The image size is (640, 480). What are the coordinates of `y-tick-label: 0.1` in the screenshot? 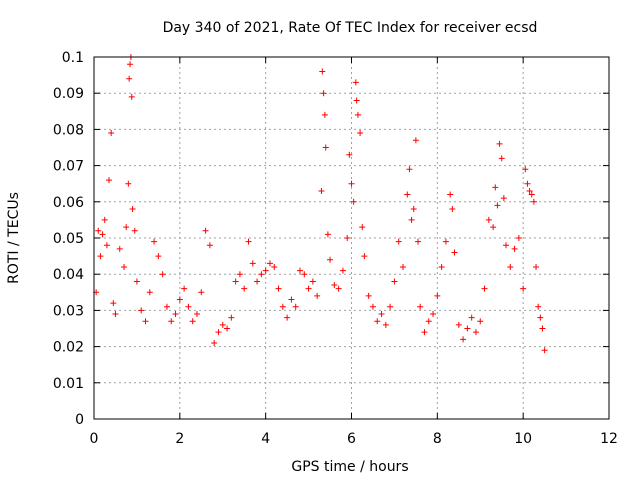 It's located at (73, 58).